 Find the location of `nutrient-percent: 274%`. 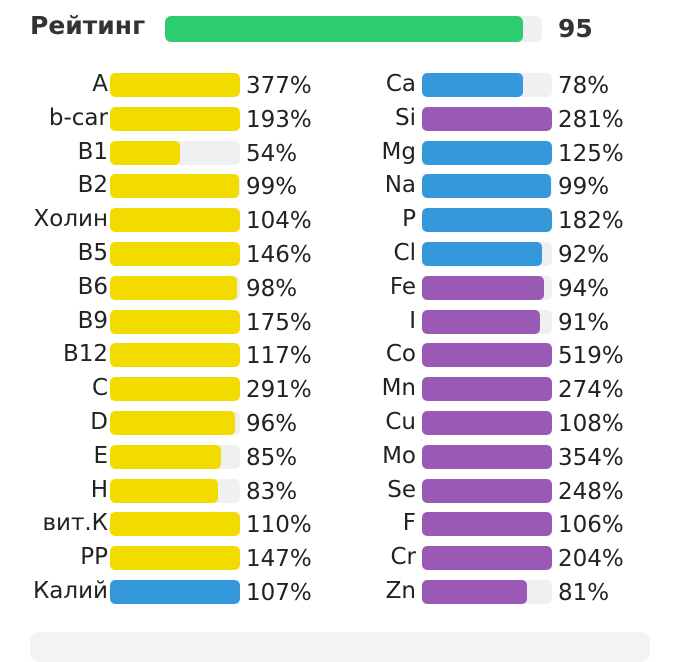

nutrient-percent: 274% is located at coordinates (591, 390).